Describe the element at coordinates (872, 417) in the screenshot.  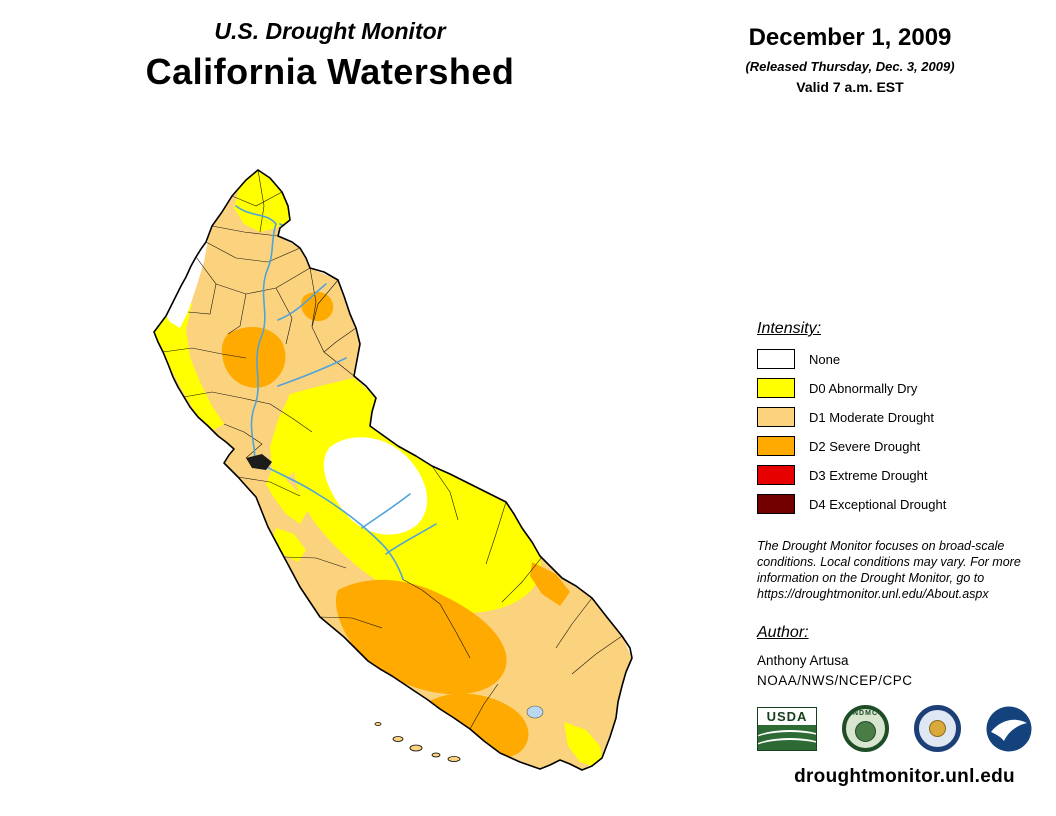
I see `legend-label: D1 Moderate Drought` at that location.